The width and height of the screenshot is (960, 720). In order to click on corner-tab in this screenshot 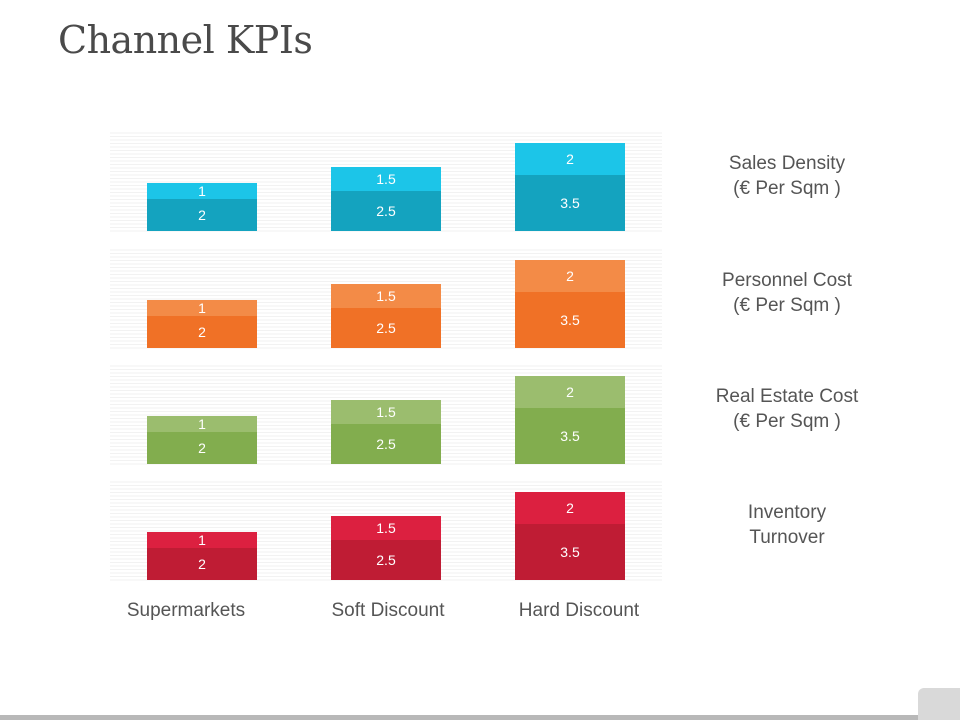, I will do `click(939, 704)`.